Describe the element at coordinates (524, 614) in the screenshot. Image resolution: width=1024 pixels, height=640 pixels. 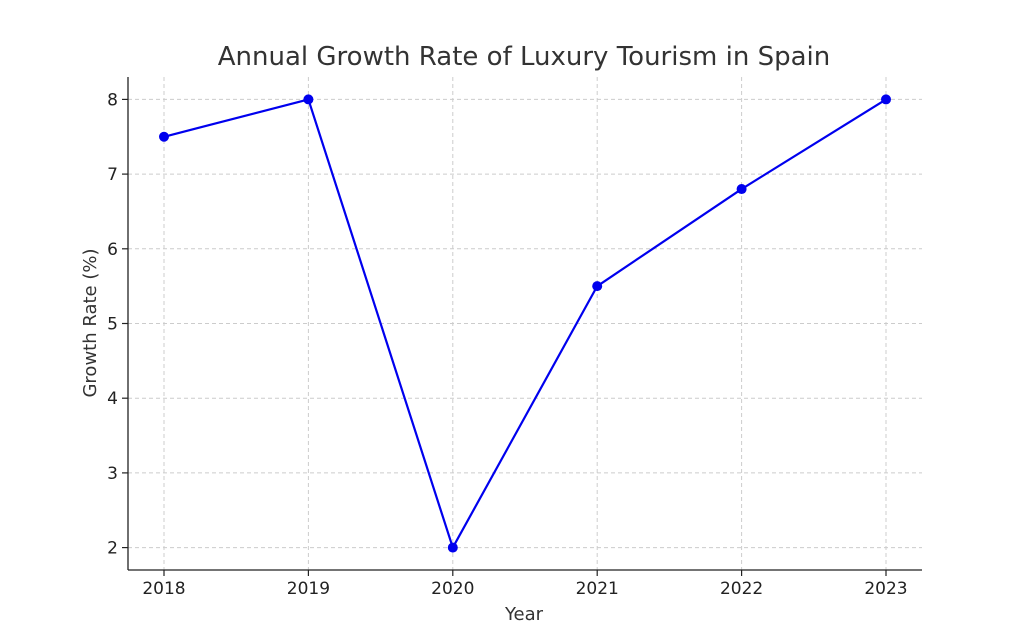
I see `x-axis-label: Year` at that location.